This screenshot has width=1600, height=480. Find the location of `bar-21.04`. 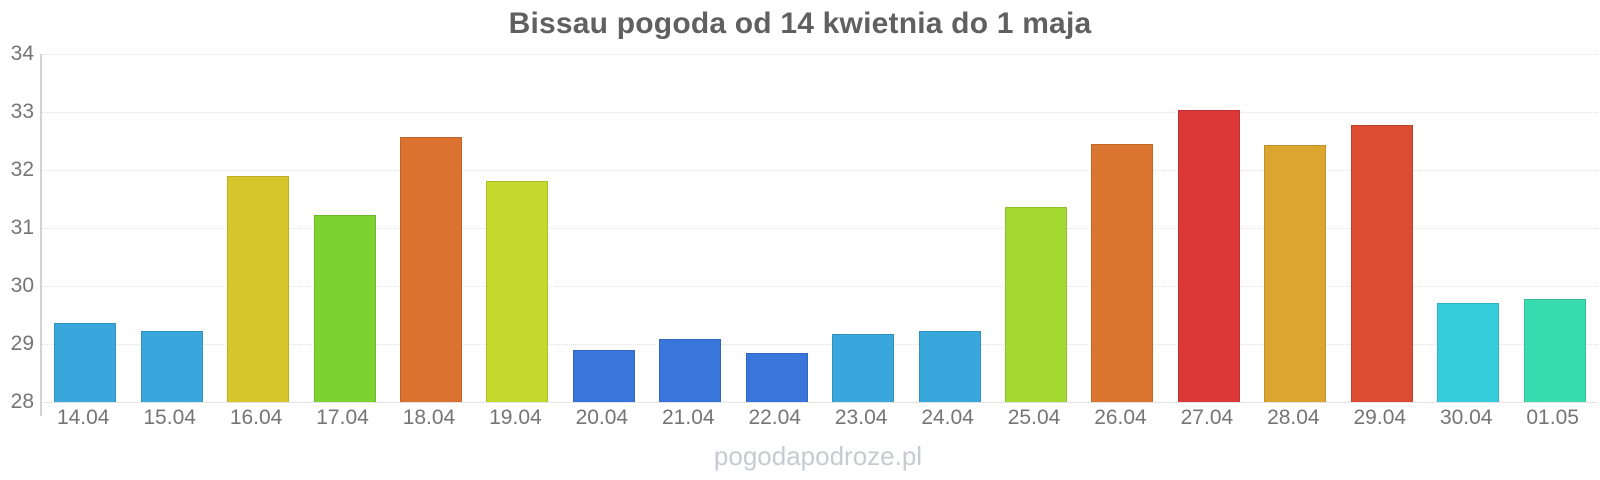

bar-21.04 is located at coordinates (690, 370).